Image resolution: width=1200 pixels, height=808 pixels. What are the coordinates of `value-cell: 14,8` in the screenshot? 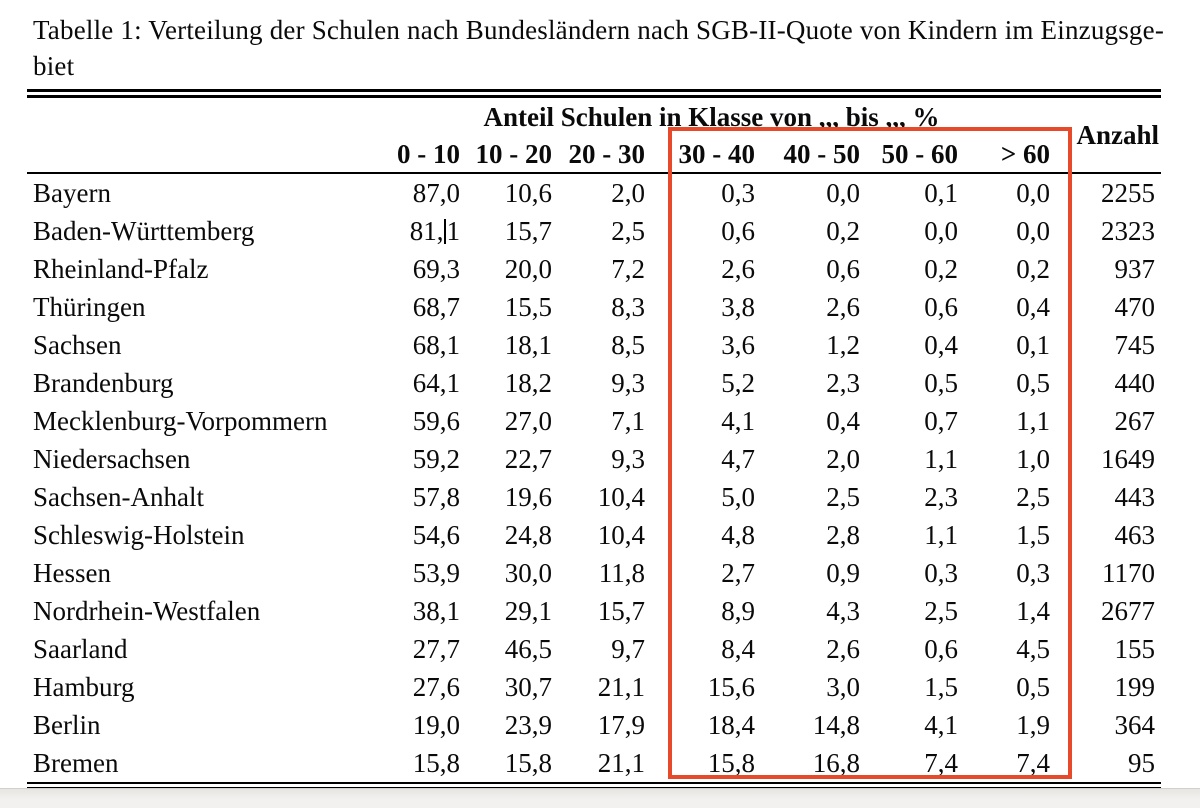 It's located at (836, 724).